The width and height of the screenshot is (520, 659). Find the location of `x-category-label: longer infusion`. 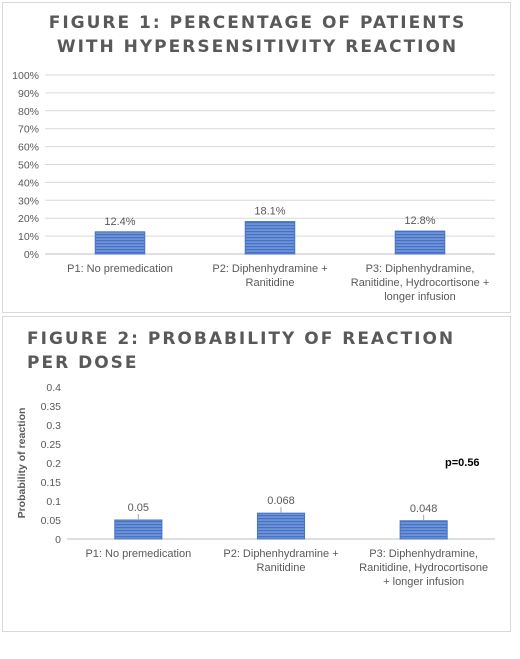

x-category-label: longer infusion is located at coordinates (420, 297).